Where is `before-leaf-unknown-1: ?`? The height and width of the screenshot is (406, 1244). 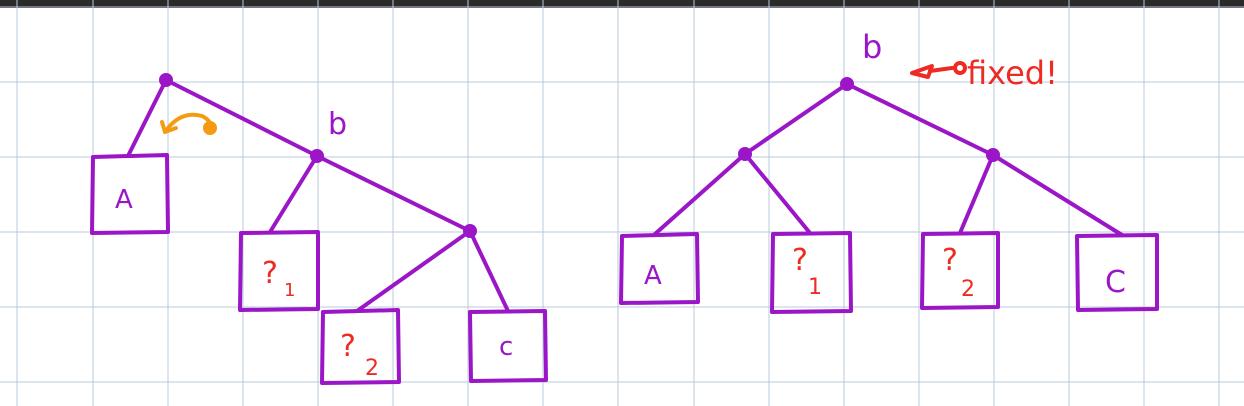
before-leaf-unknown-1: ? is located at coordinates (270, 273).